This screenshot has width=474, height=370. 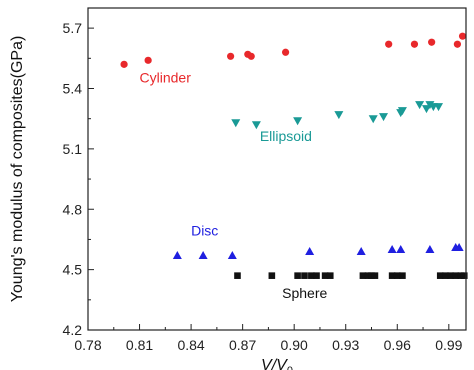 What do you see at coordinates (73, 330) in the screenshot?
I see `y-tick-label: 4.2` at bounding box center [73, 330].